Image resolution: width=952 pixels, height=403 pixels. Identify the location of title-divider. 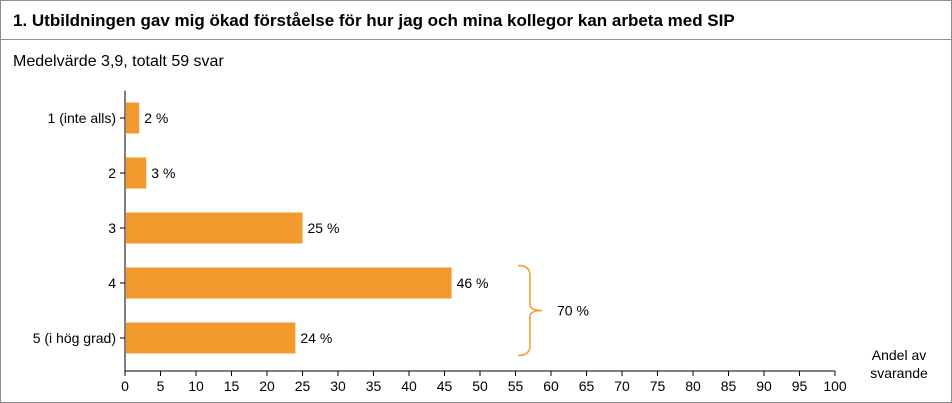
(476, 39).